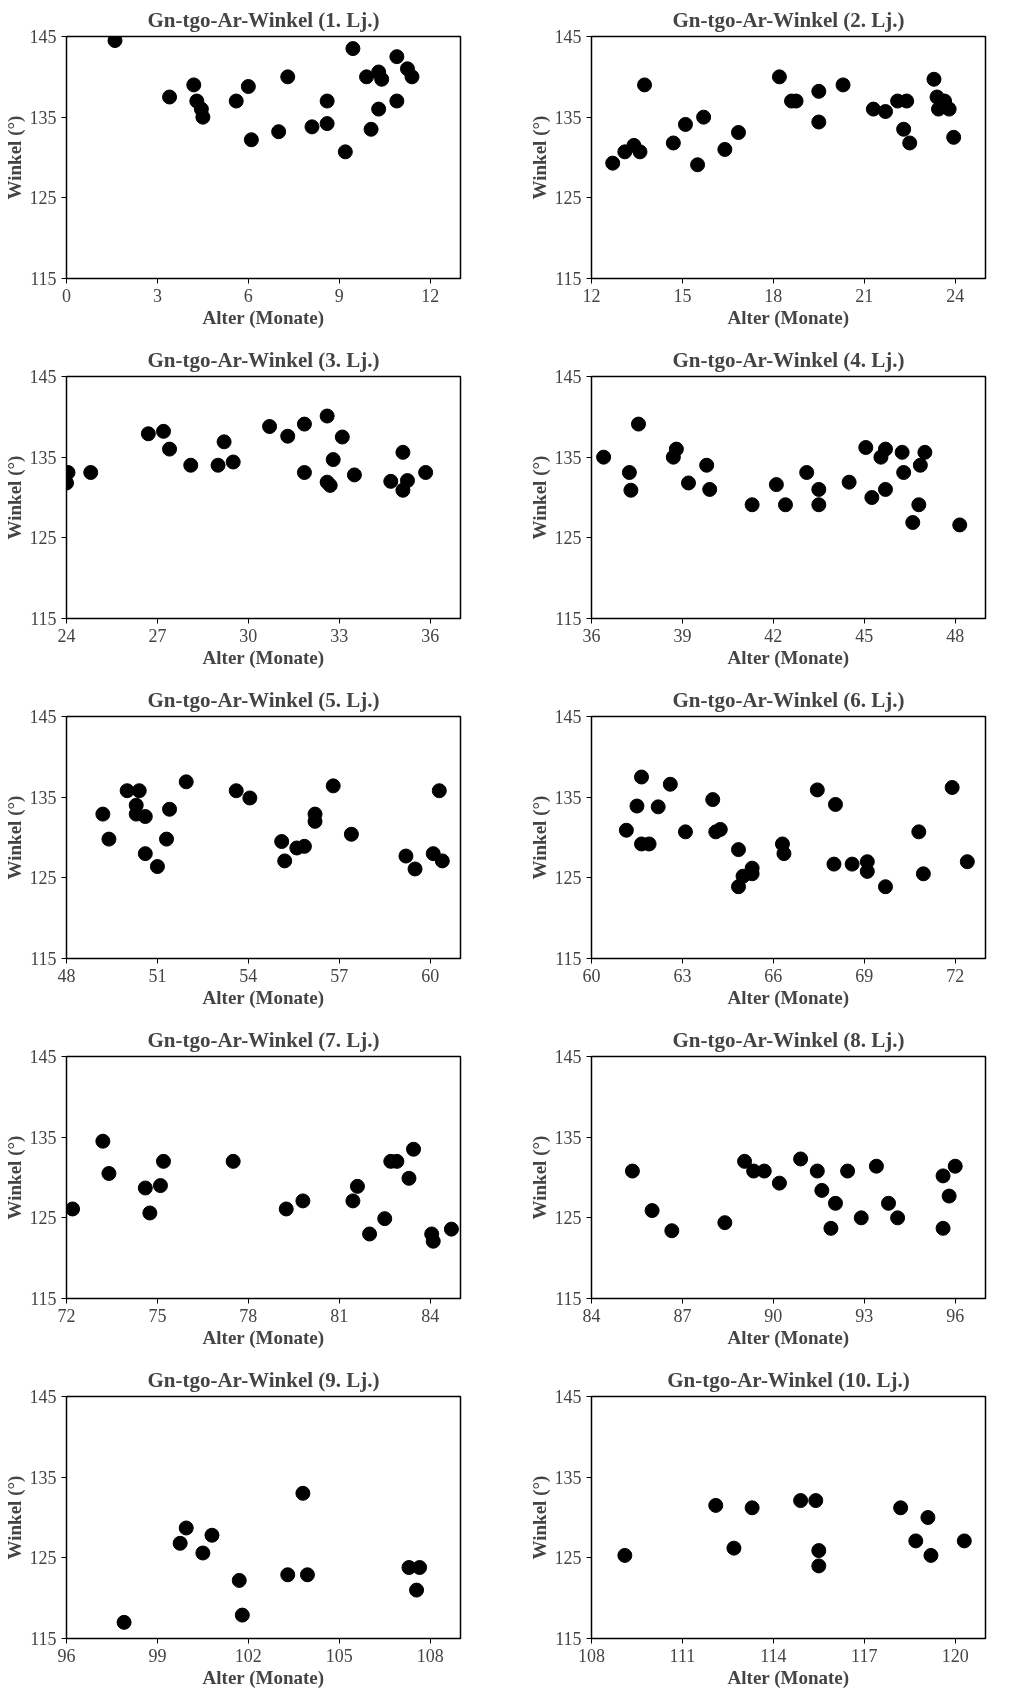 This screenshot has width=1017, height=1702. I want to click on x-tick-label: 45, so click(864, 635).